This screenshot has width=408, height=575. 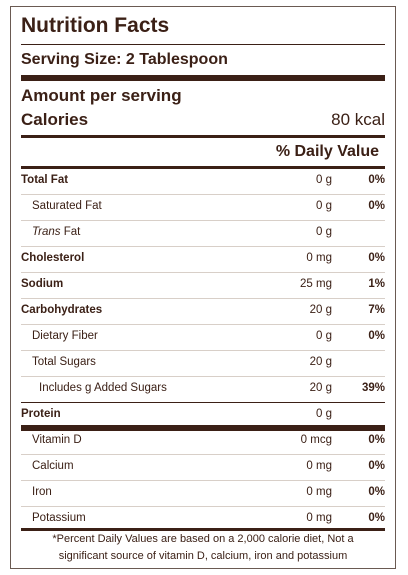 What do you see at coordinates (203, 182) in the screenshot?
I see `nutrient-row-total-fat: Total Fat 0 g 0%` at bounding box center [203, 182].